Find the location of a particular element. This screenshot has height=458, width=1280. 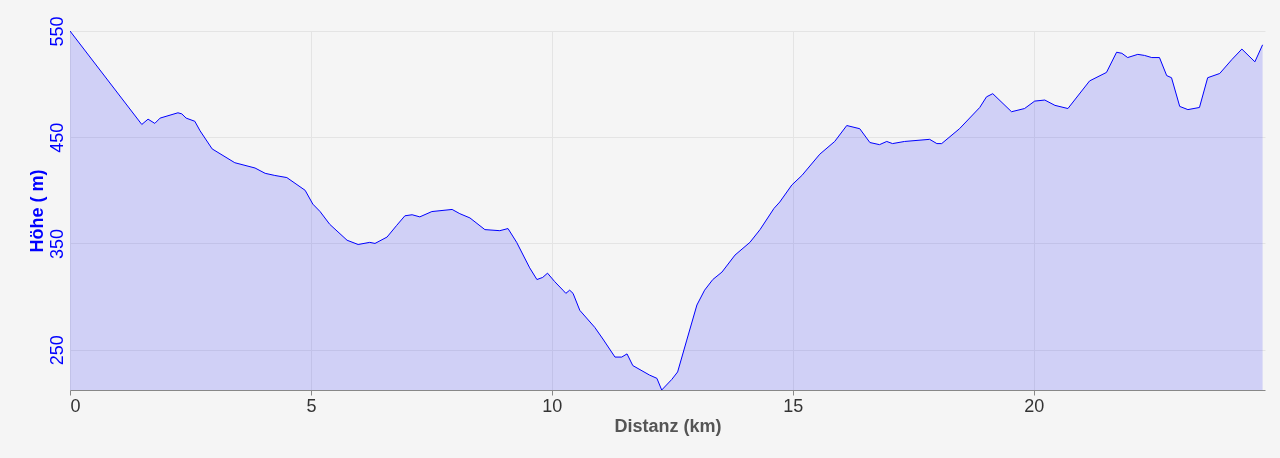

y-tick-label: 450 is located at coordinates (56, 137).